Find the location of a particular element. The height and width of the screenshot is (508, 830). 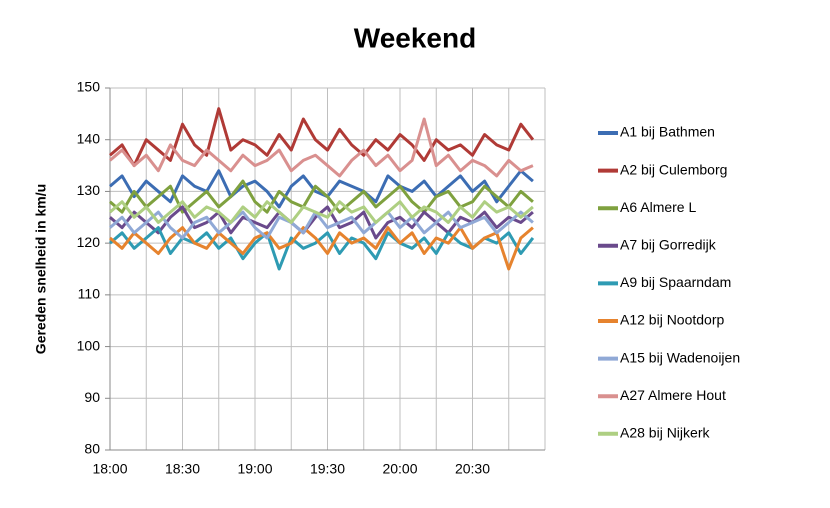

legend-label: A12 bij Nootdorp is located at coordinates (672, 320).